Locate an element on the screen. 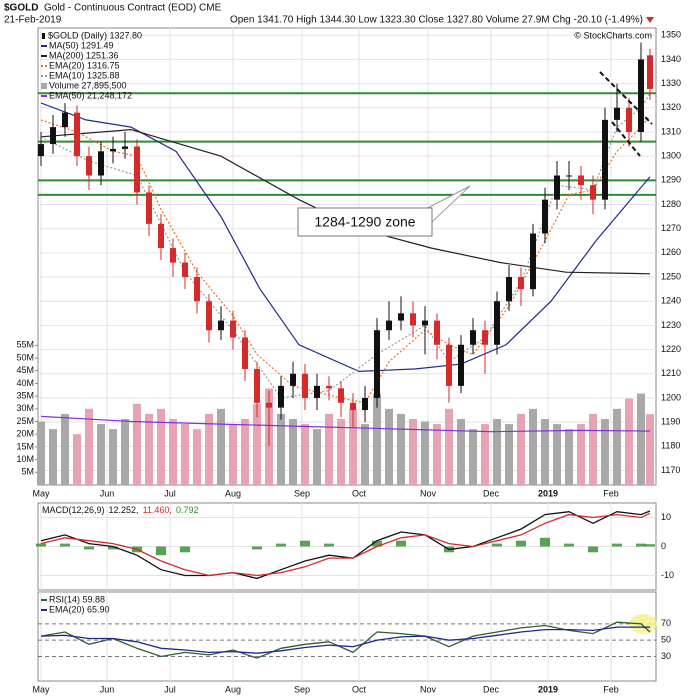  legend: MACD(12,26,9) 12.252, 11.460, 0.792 is located at coordinates (120, 510).